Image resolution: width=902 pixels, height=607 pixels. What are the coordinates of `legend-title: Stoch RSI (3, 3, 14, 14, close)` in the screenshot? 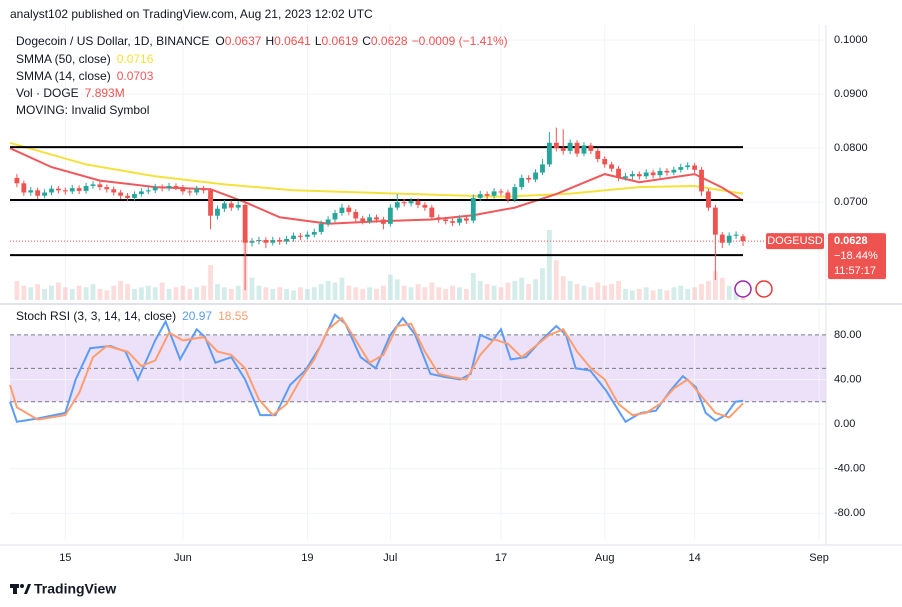 It's located at (96, 316).